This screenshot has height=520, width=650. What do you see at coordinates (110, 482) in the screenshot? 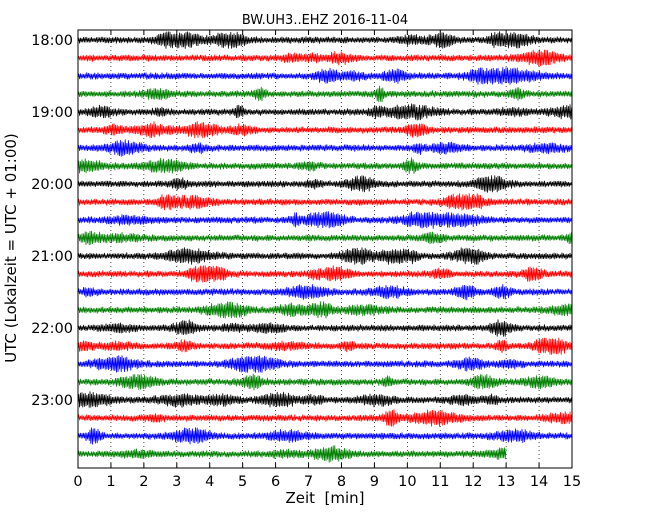
I see `x-tick-label: 1` at bounding box center [110, 482].